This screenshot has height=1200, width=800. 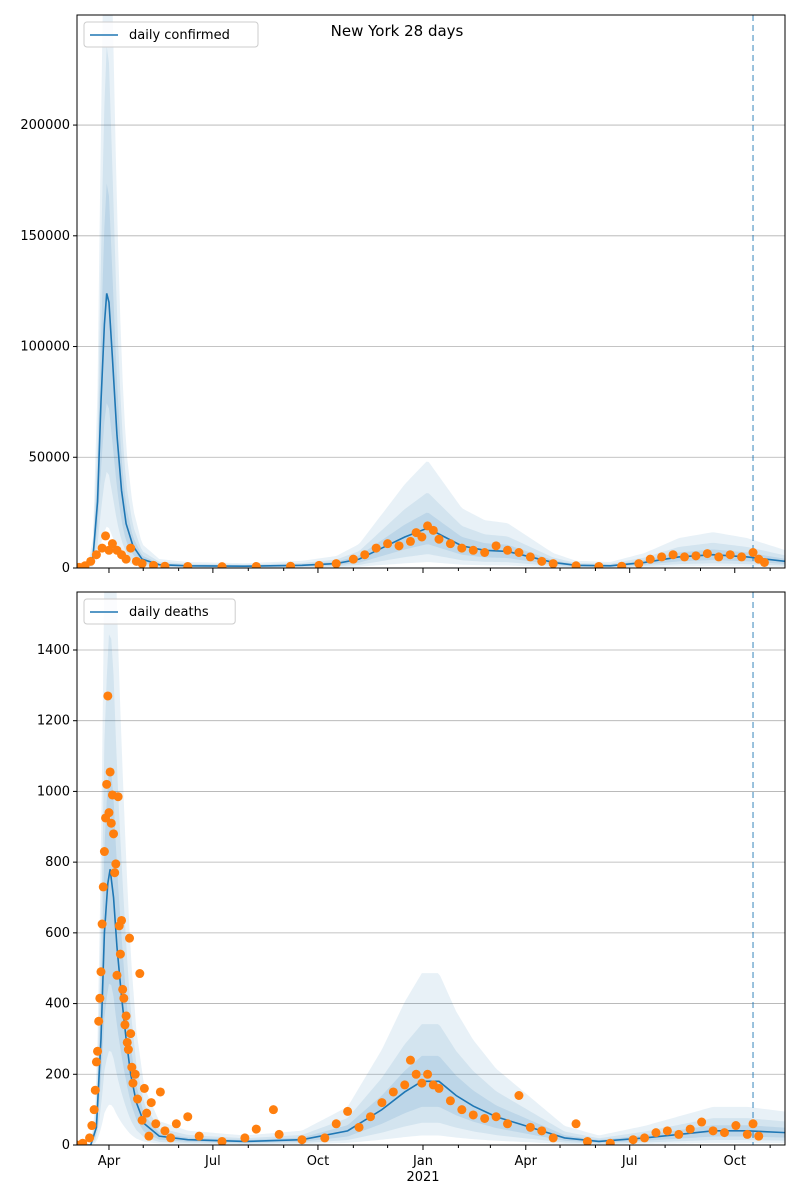 I want to click on y-tick-label: 0, so click(x=66, y=568).